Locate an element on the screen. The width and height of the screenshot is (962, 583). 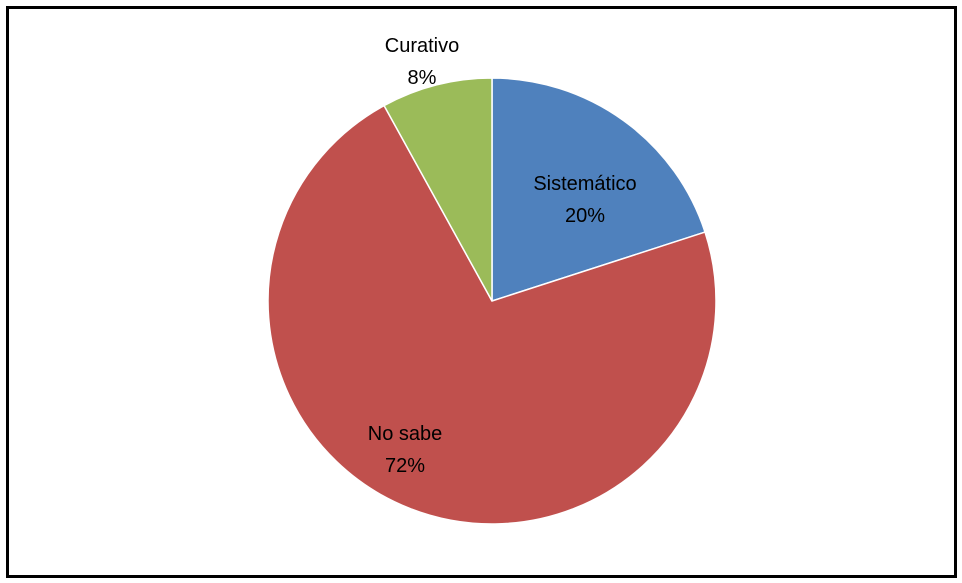
slice-percent-sistematico: 20% is located at coordinates (585, 216).